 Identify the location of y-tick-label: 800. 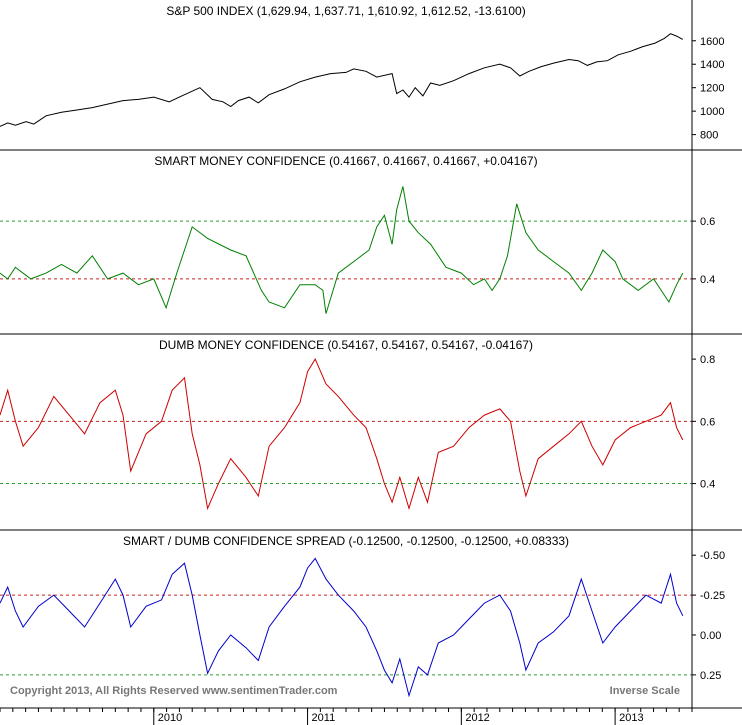
(709, 136).